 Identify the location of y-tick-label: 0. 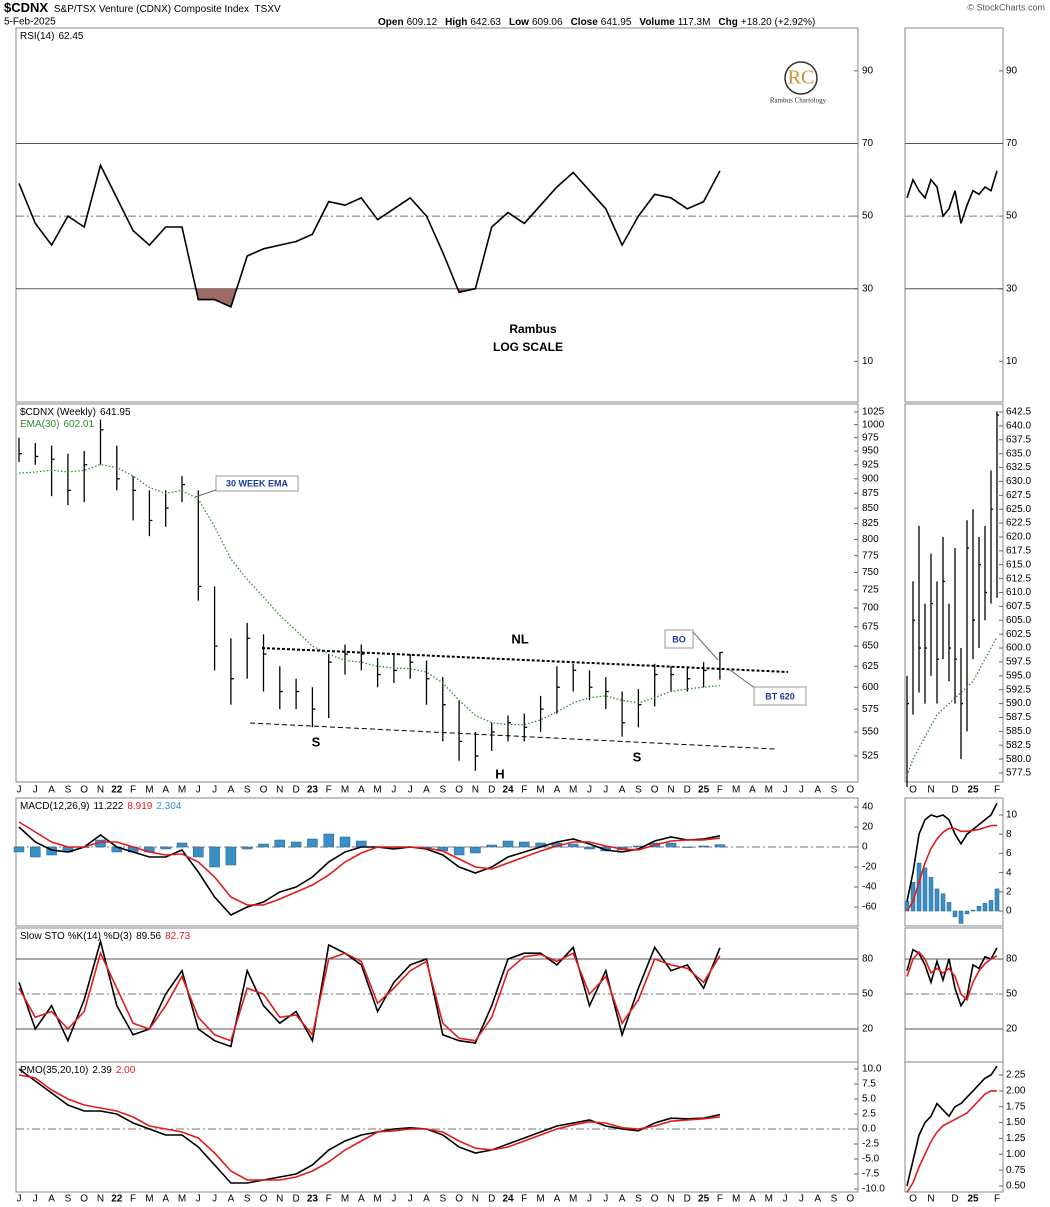
(1009, 911).